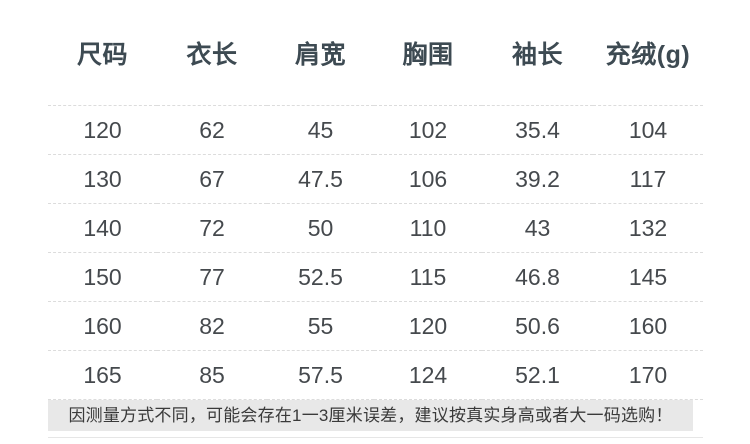 Image resolution: width=750 pixels, height=444 pixels. I want to click on cell-shoulder: 52.5, so click(320, 277).